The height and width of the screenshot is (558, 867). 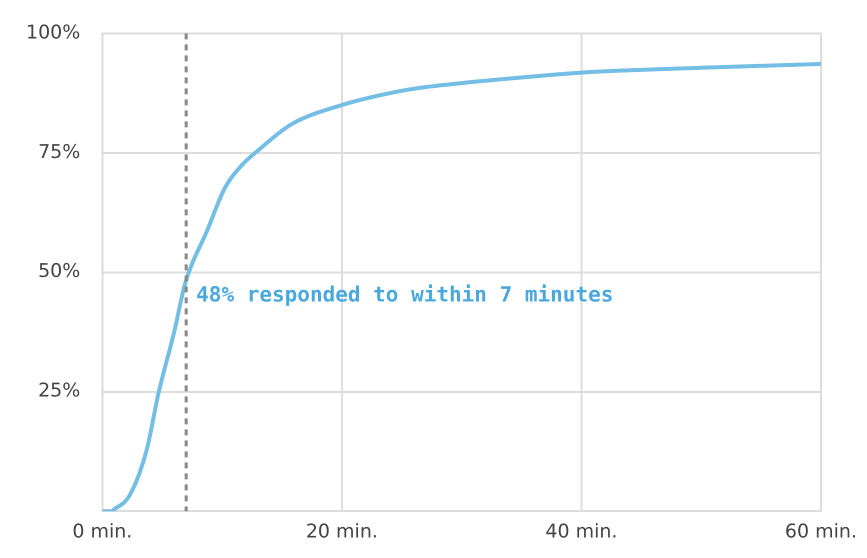 I want to click on y-tick-label: 100%, so click(x=53, y=32).